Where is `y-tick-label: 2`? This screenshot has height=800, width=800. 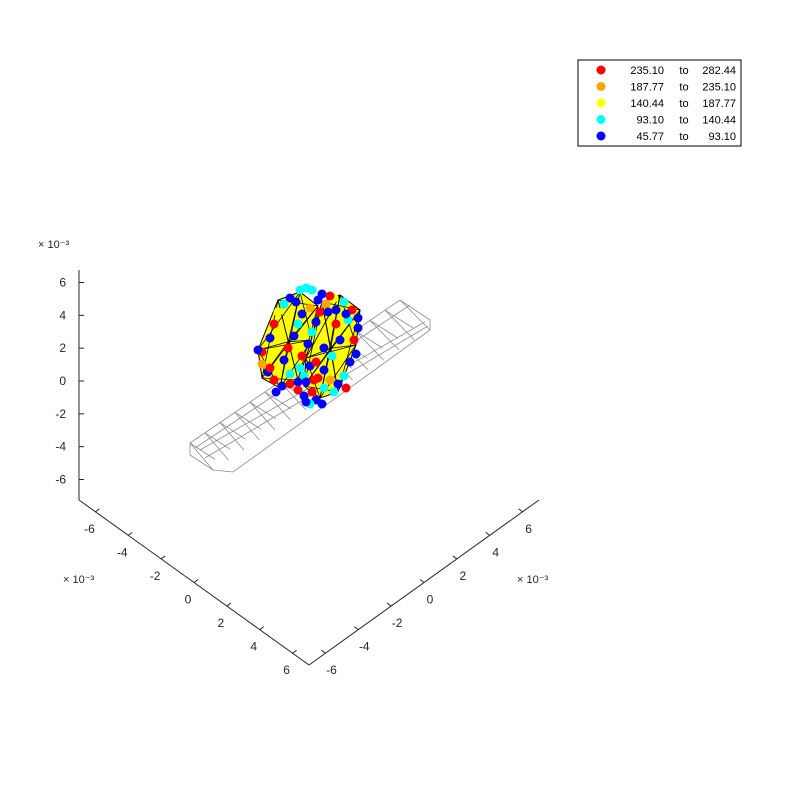
y-tick-label: 2 is located at coordinates (221, 623).